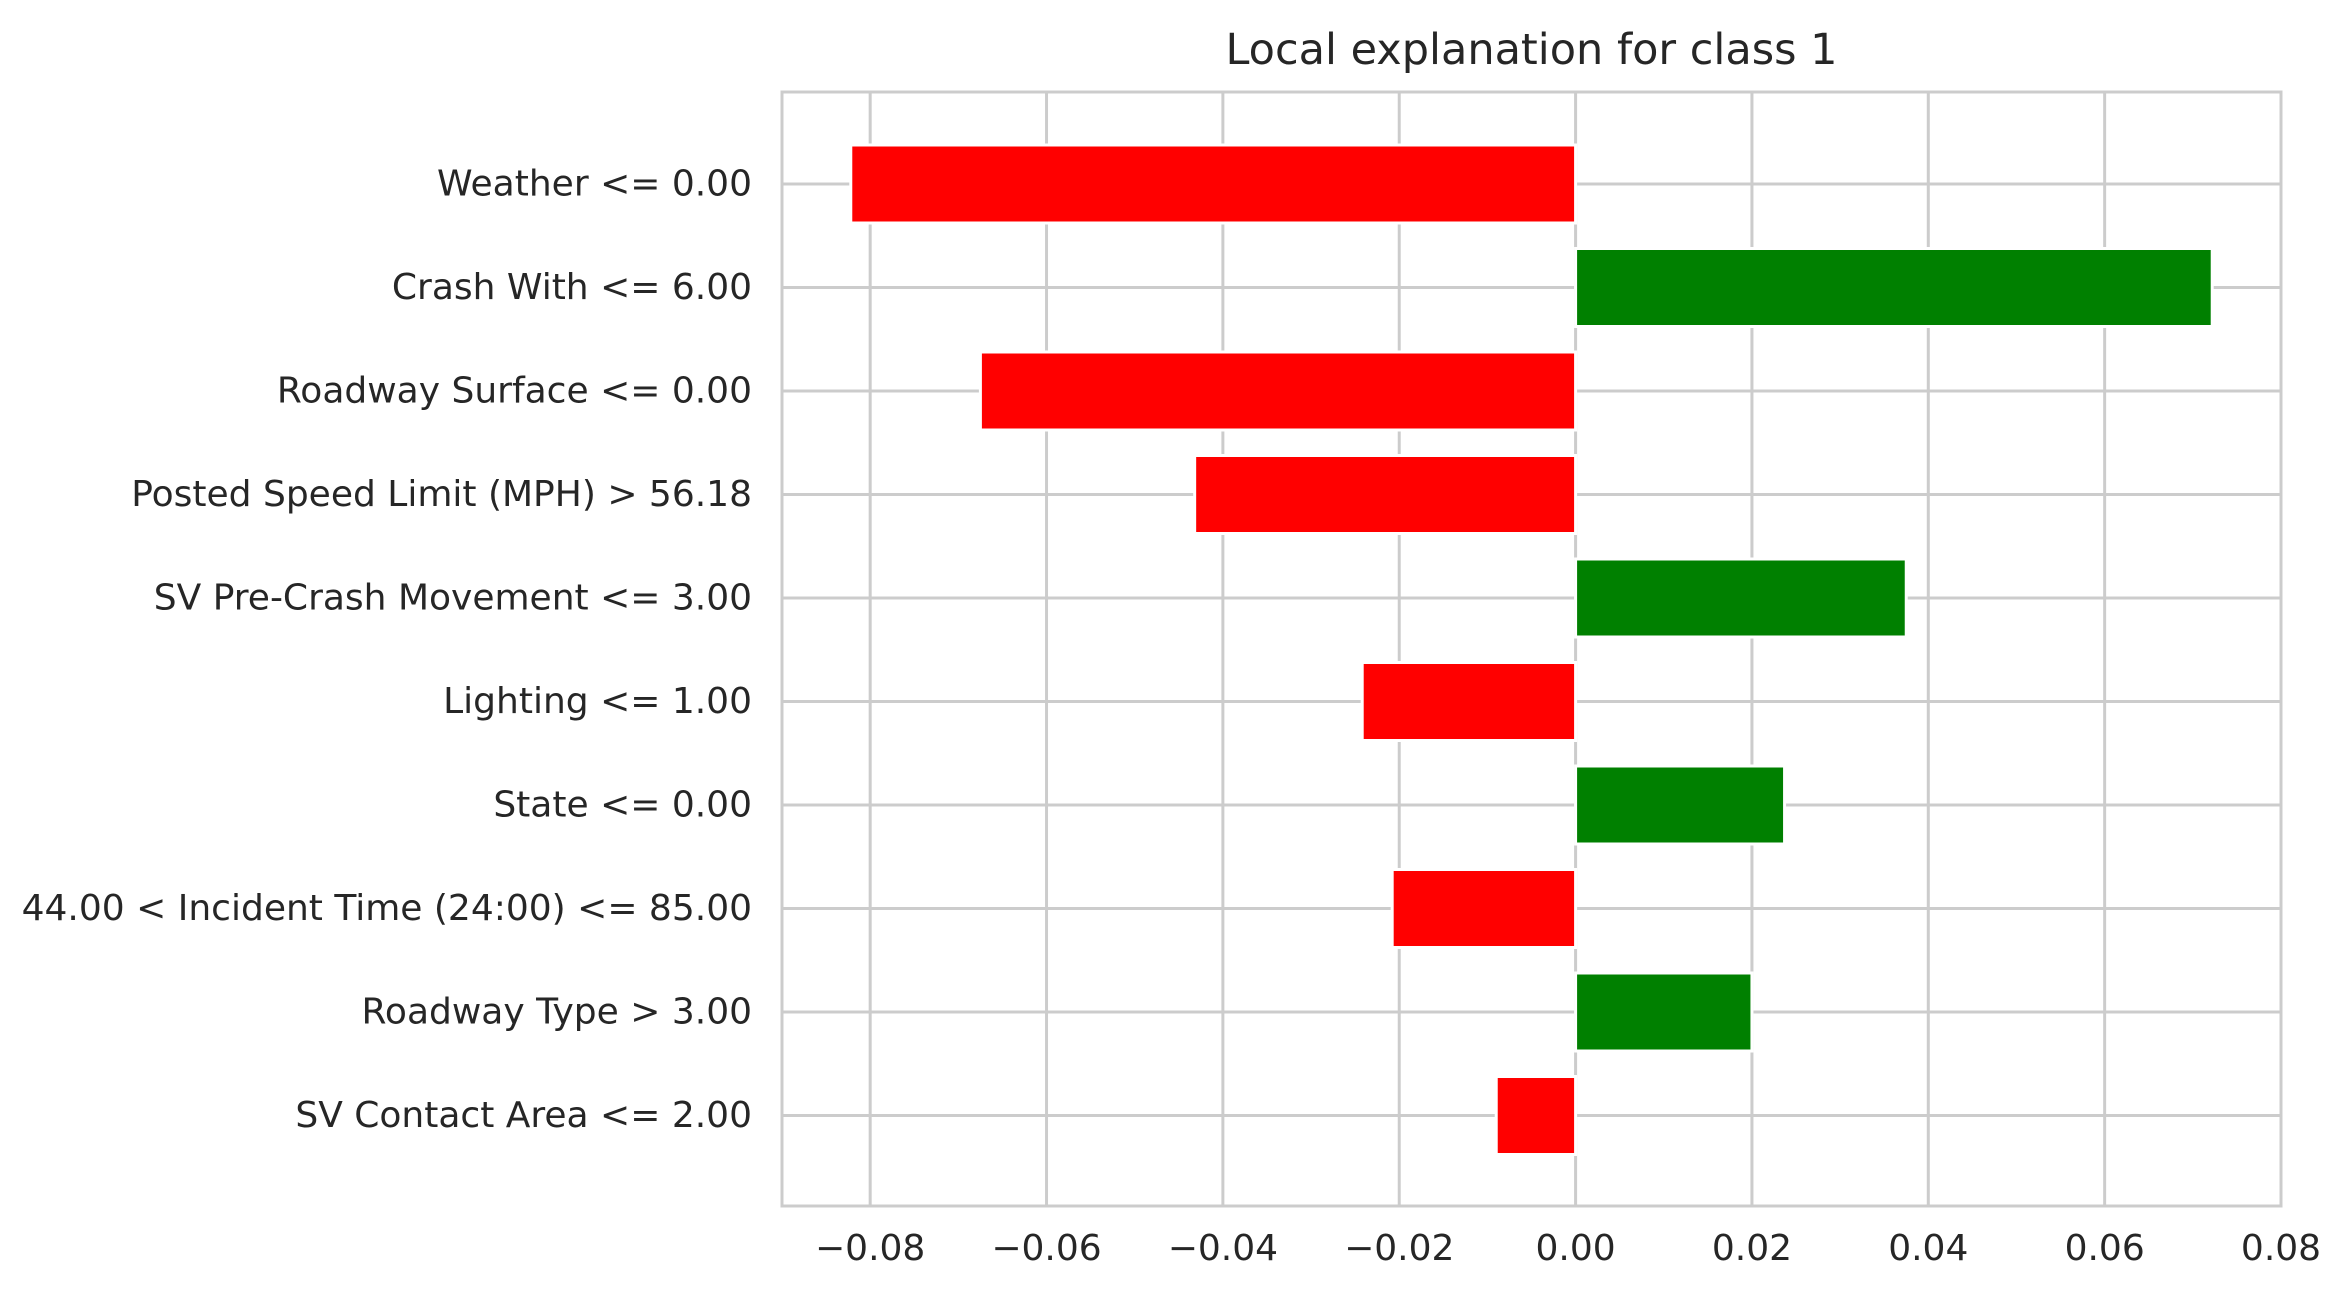 This screenshot has height=1297, width=2336. Describe the element at coordinates (557, 1012) in the screenshot. I see `category-label: Roadway Type > 3.00` at that location.